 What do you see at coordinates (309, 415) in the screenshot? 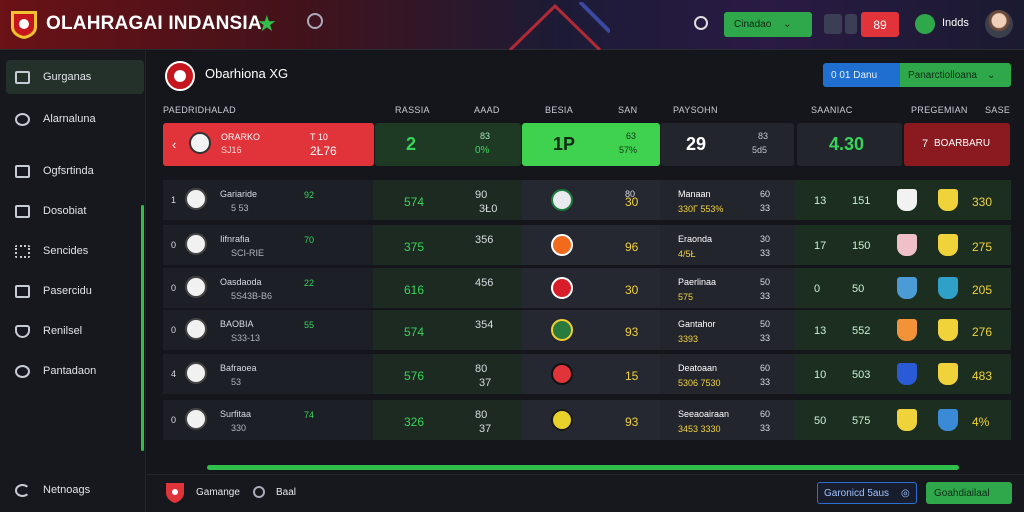
I see `row-value: 74` at bounding box center [309, 415].